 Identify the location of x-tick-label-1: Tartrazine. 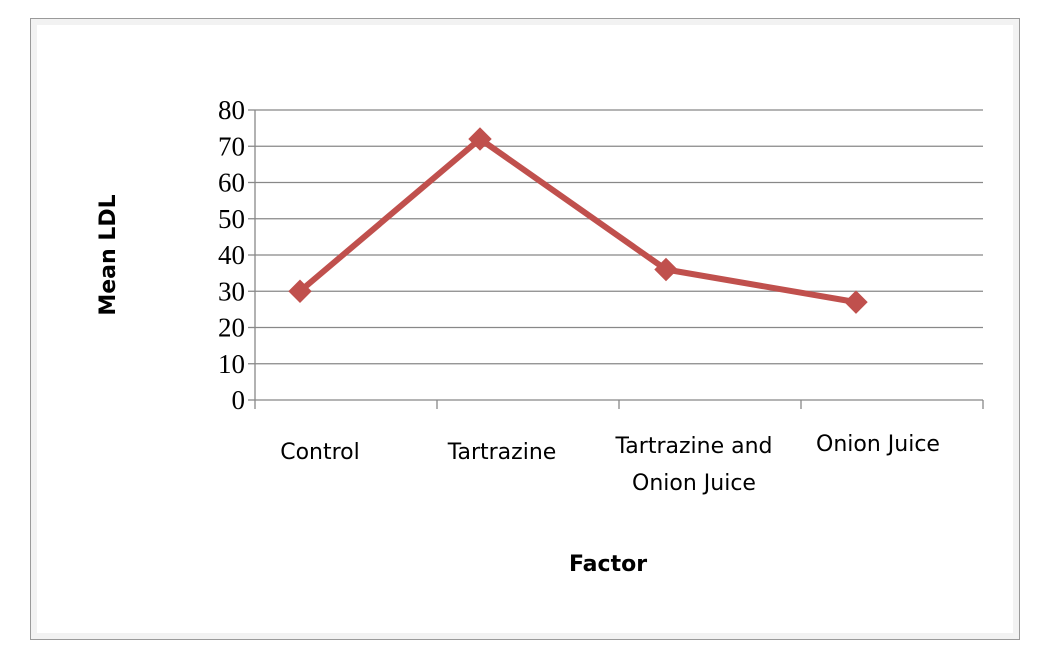
(502, 452).